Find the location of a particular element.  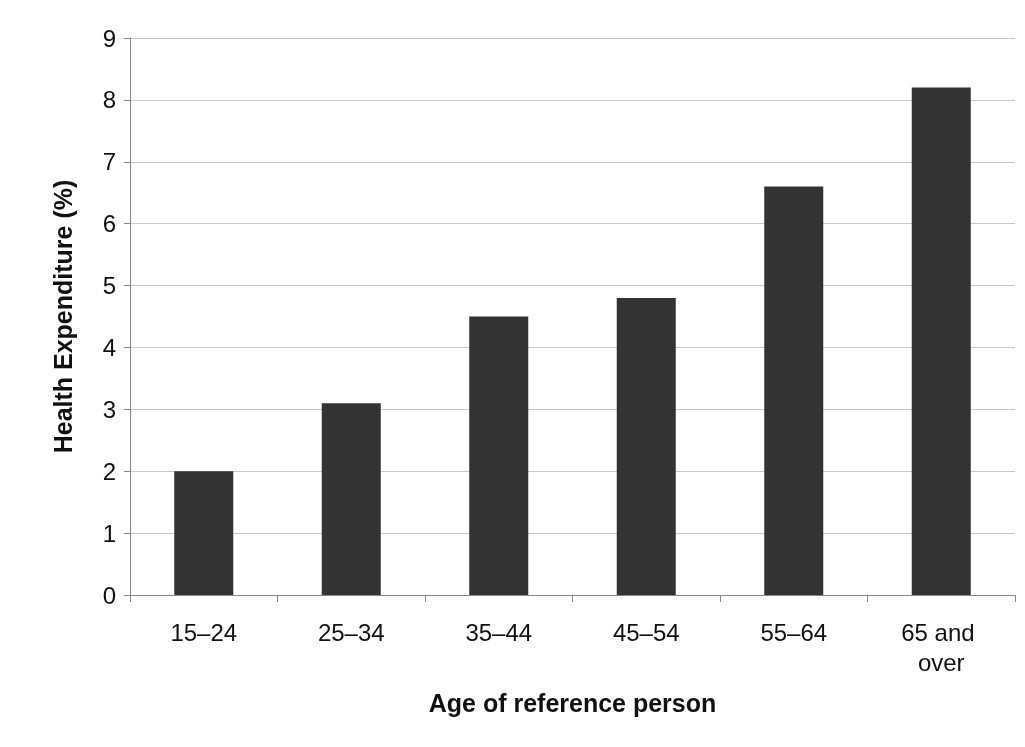

x-tick-label: 35–44 is located at coordinates (499, 632).